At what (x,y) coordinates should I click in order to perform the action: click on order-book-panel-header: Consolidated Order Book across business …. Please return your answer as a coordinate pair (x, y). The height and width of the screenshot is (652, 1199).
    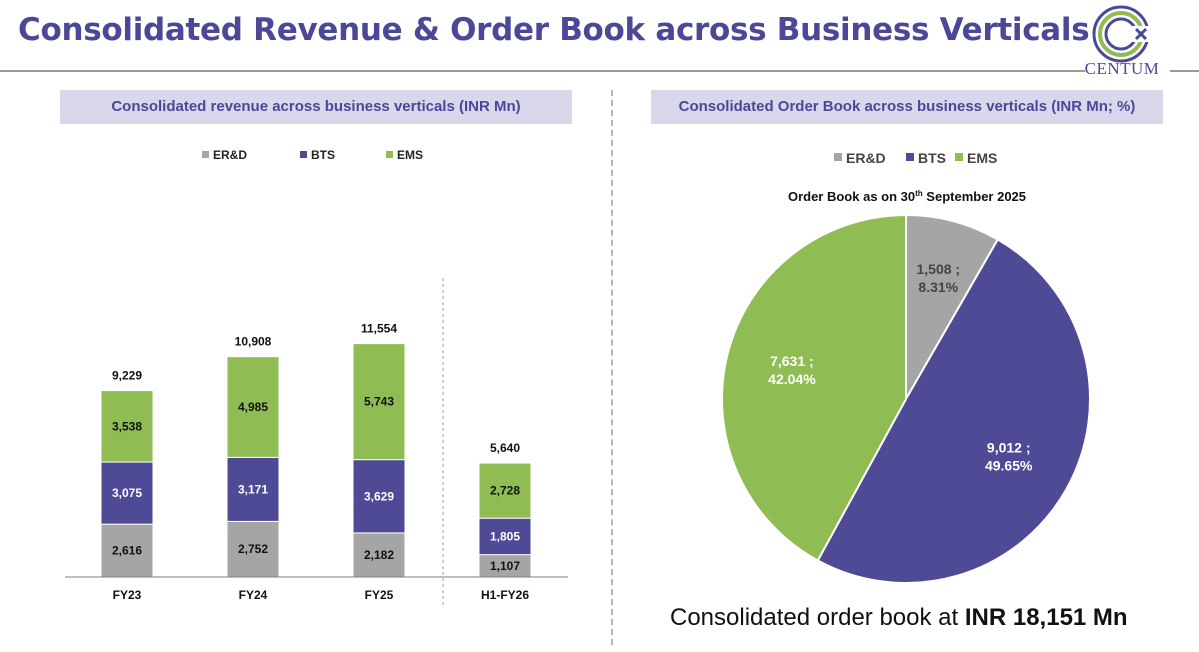
    Looking at the image, I should click on (907, 107).